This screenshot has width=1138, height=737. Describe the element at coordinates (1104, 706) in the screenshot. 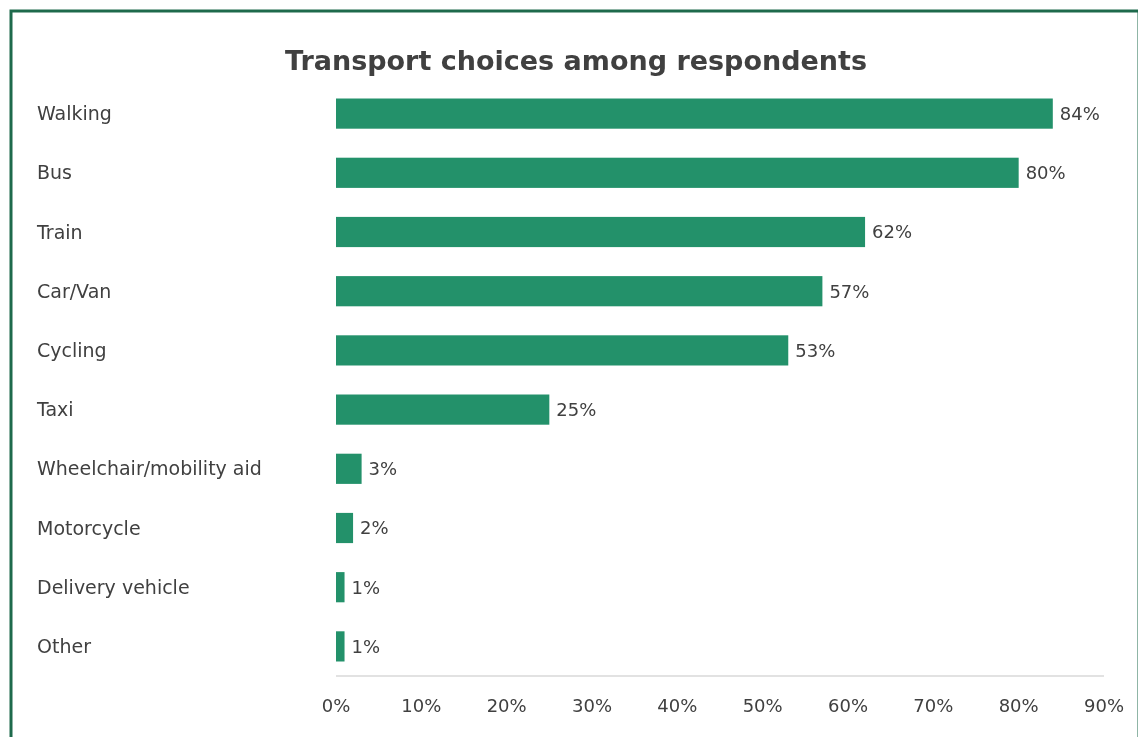

I see `x-tick-label: 90%` at that location.